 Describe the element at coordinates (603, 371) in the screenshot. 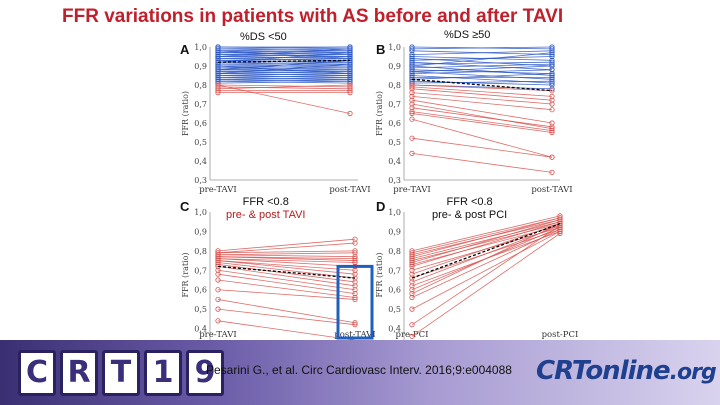

I see `brand-main: CRTonline` at that location.